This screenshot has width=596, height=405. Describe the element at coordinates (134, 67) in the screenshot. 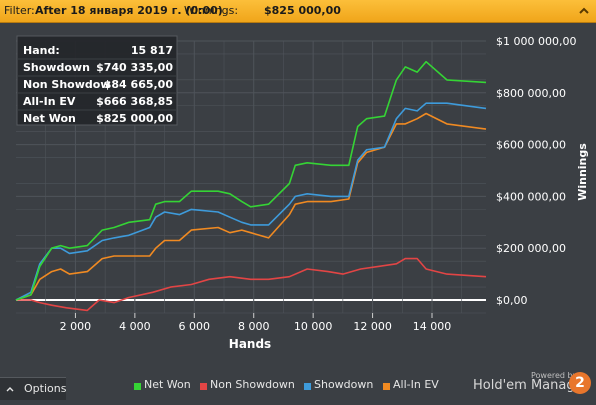

I see `stats-row-value: $740 335,00` at that location.